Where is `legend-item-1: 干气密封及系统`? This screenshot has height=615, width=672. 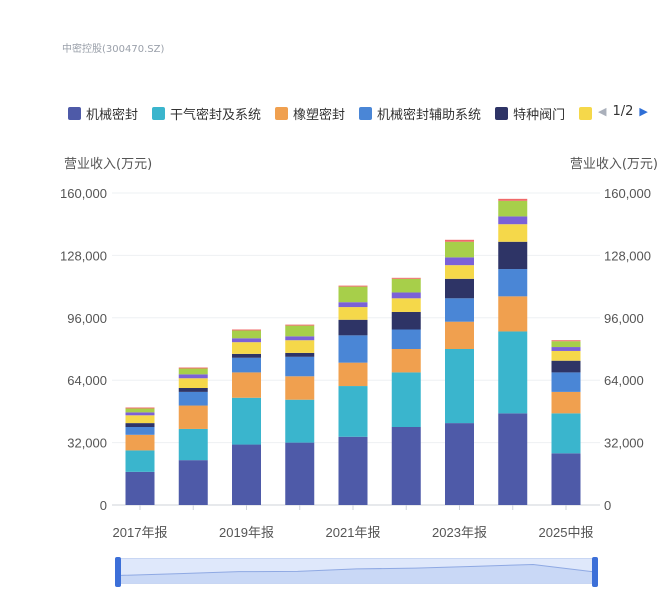
legend-item-1: 干气密封及系统 is located at coordinates (206, 113).